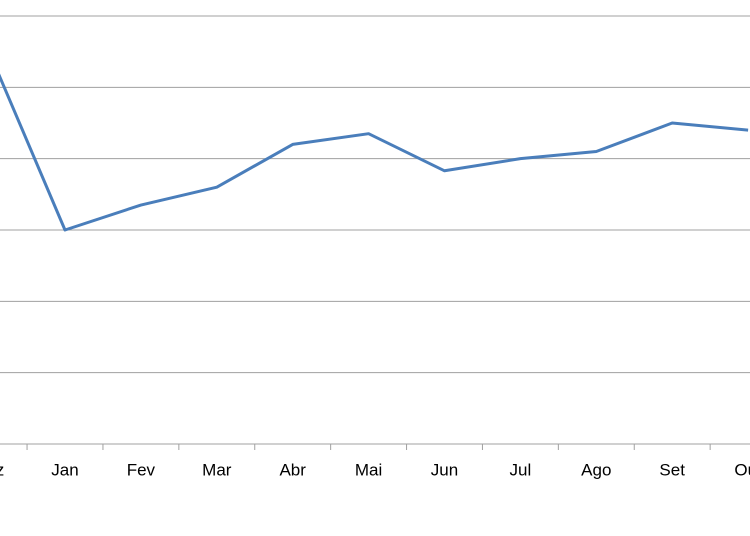  I want to click on x-tick-label: Mar, so click(217, 469).